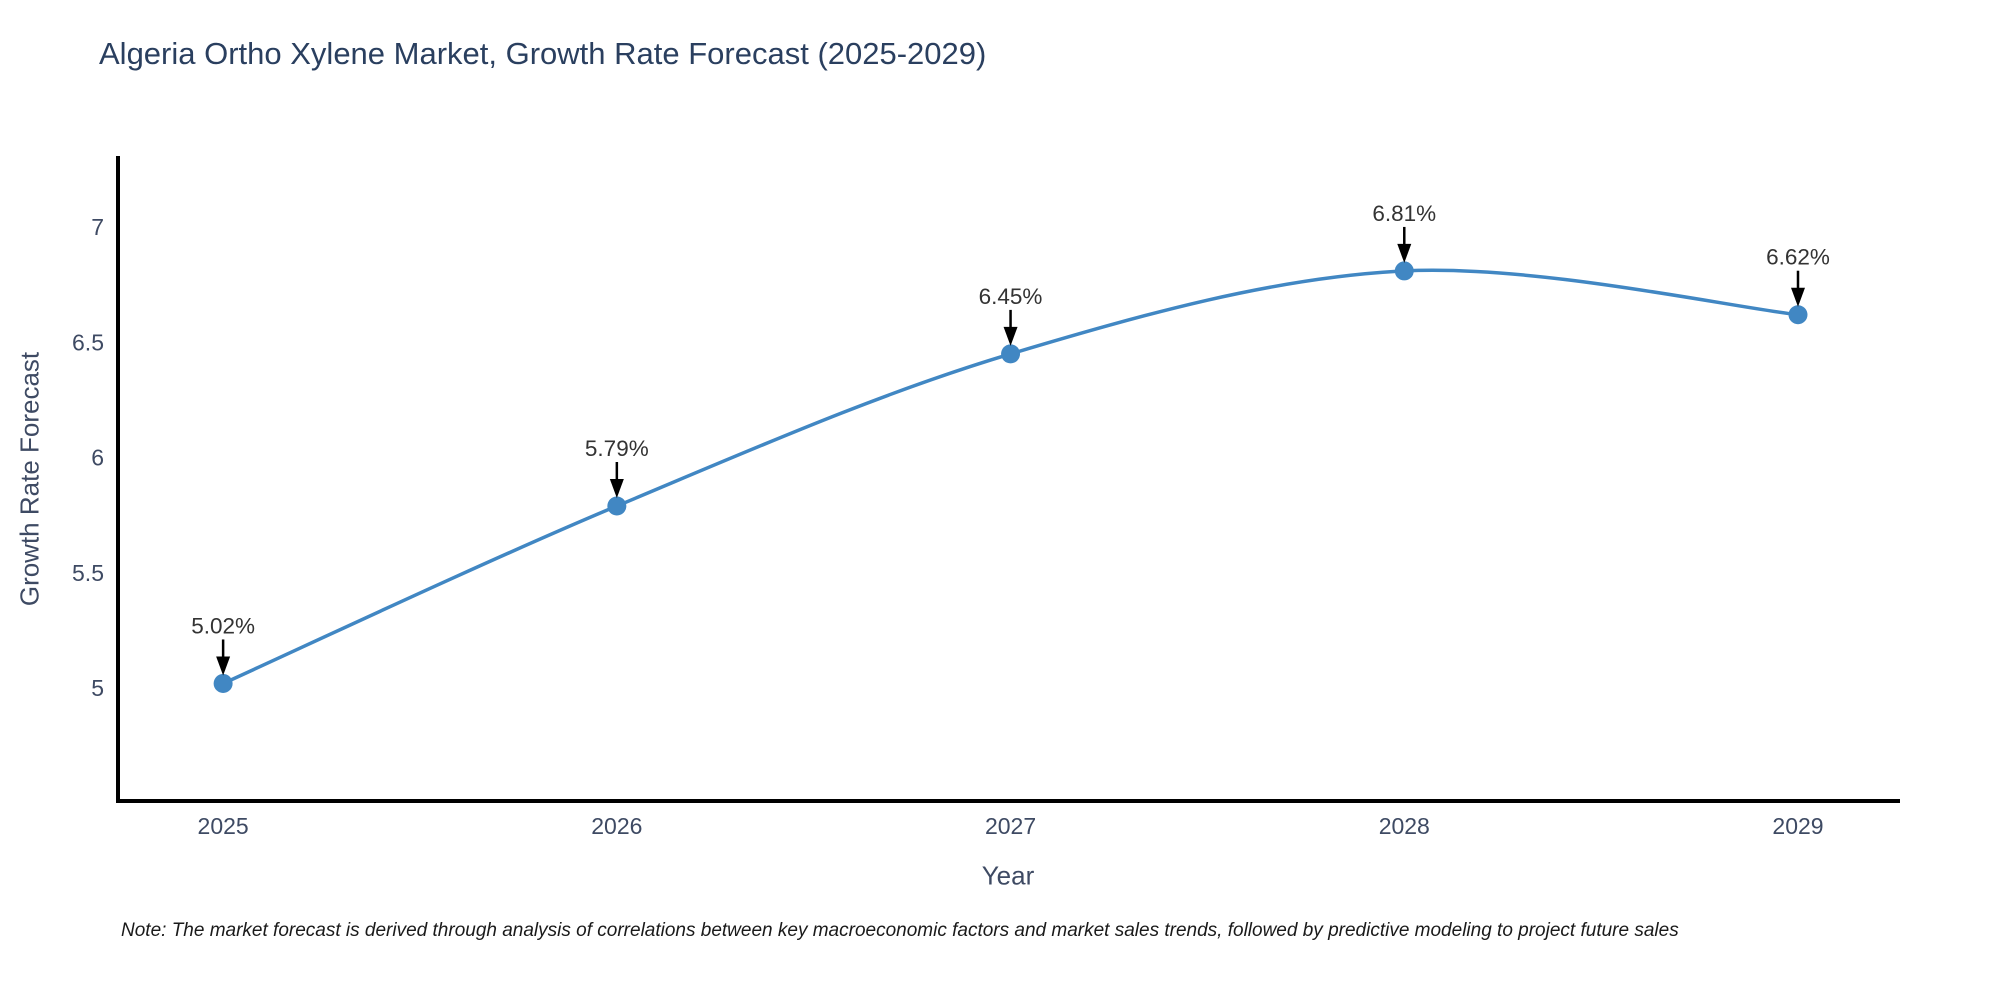 The height and width of the screenshot is (1000, 2000). What do you see at coordinates (1008, 875) in the screenshot?
I see `x-axis-title: Year` at bounding box center [1008, 875].